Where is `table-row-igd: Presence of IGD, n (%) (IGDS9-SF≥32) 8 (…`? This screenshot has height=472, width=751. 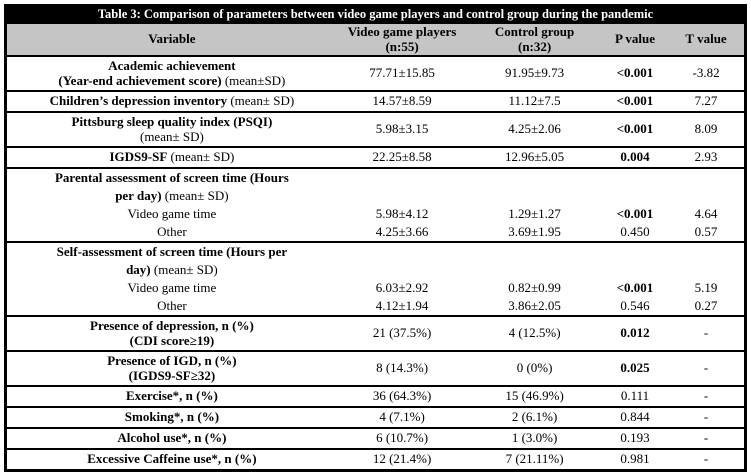
table-row-igd: Presence of IGD, n (%) (IGDS9-SF≥32) 8 (… is located at coordinates (375, 369).